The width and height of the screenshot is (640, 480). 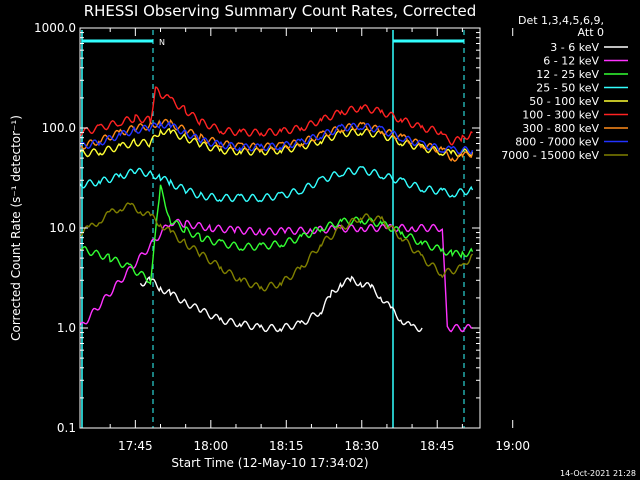 What do you see at coordinates (560, 115) in the screenshot?
I see `legend-label: 100 - 300 keV` at bounding box center [560, 115].